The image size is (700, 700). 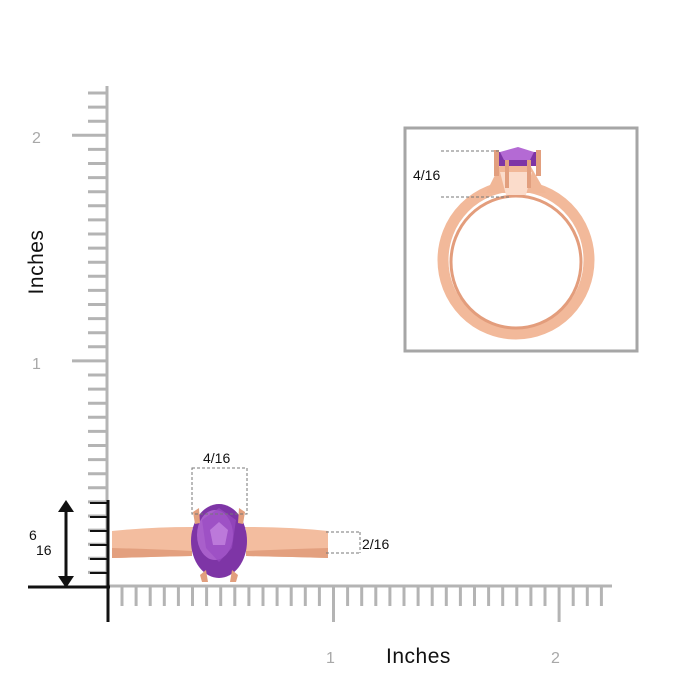 What do you see at coordinates (36, 364) in the screenshot?
I see `y-tick-label-1: 1` at bounding box center [36, 364].